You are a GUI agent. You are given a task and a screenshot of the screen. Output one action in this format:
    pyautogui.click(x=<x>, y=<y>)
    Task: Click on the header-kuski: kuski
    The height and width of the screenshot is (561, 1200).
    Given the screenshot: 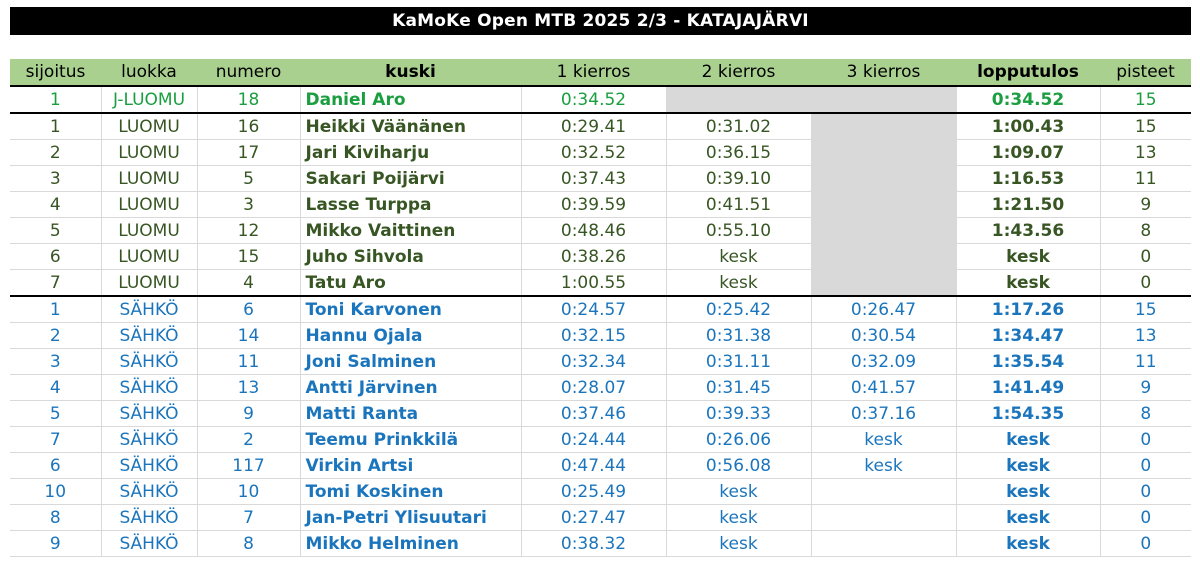 What is the action you would take?
    pyautogui.click(x=410, y=73)
    